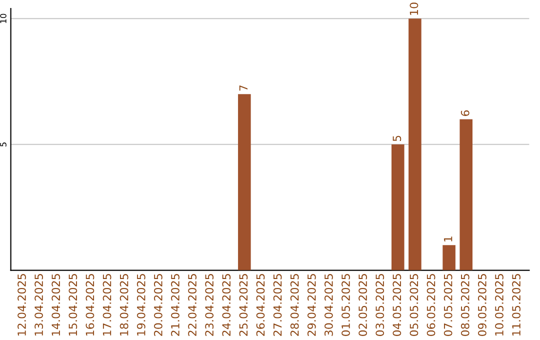 Image resolution: width=540 pixels, height=340 pixels. What do you see at coordinates (107, 305) in the screenshot?
I see `x-tick-label: 17.04.2025` at bounding box center [107, 305].